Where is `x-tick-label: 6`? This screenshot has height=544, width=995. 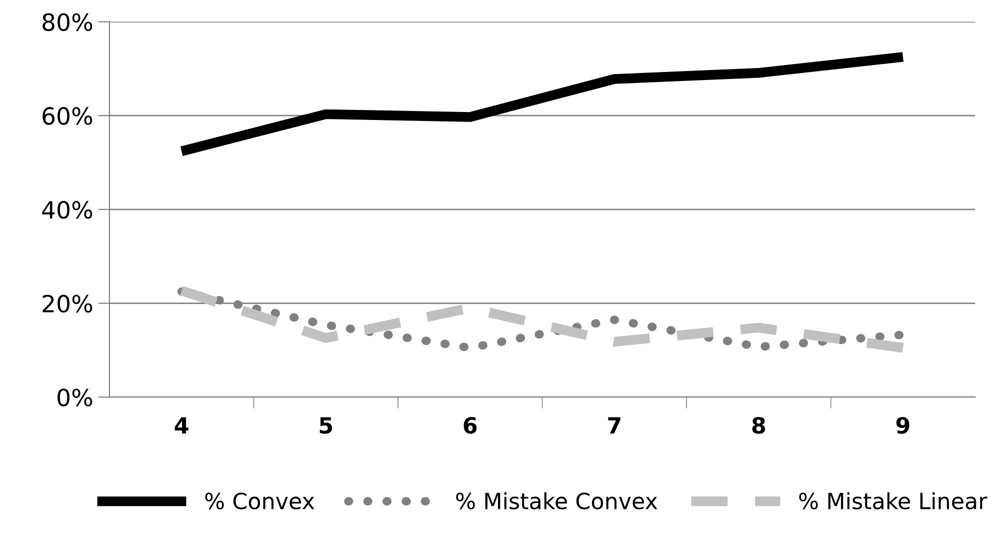
x-tick-label: 6 is located at coordinates (470, 425).